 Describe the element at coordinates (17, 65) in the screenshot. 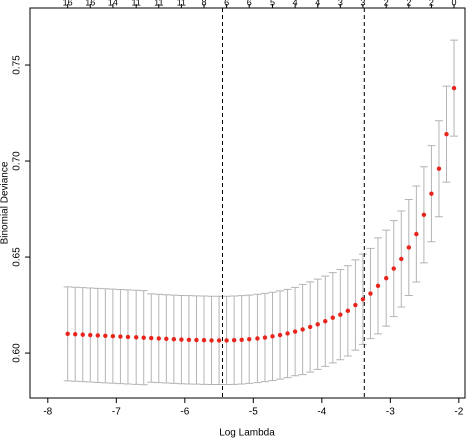

I see `y-tick-label: 0.75` at that location.